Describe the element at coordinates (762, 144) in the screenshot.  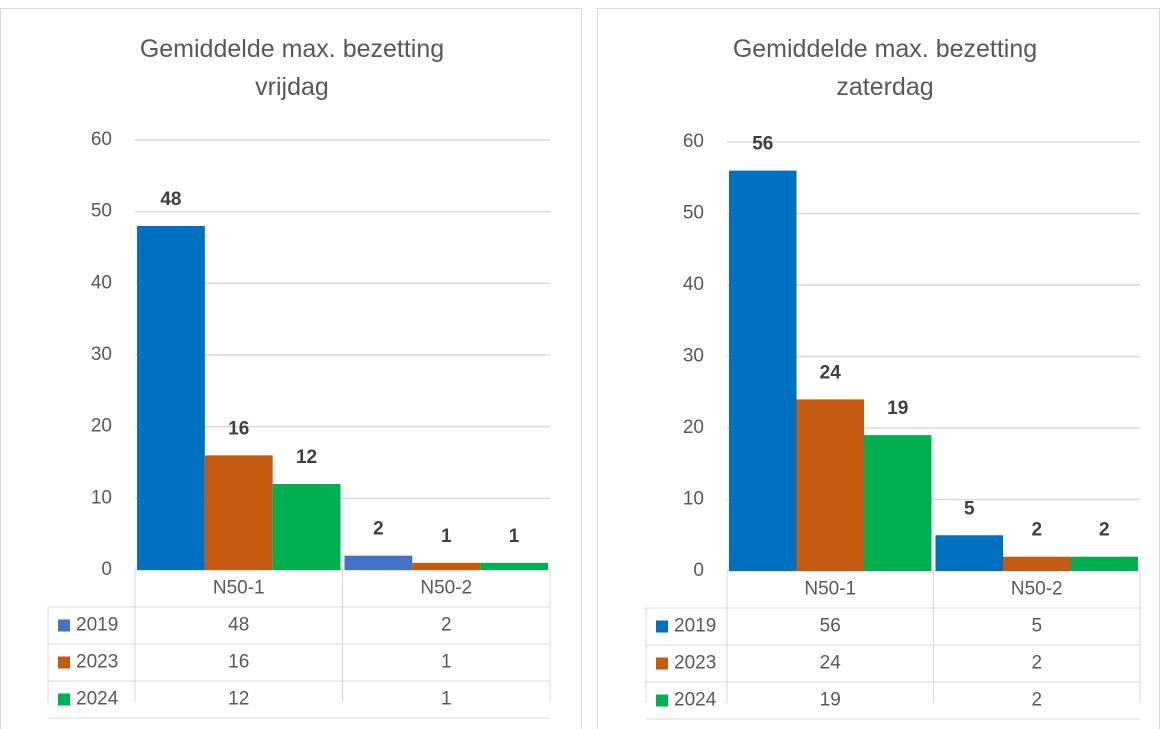
I see `data-label: 56` at that location.